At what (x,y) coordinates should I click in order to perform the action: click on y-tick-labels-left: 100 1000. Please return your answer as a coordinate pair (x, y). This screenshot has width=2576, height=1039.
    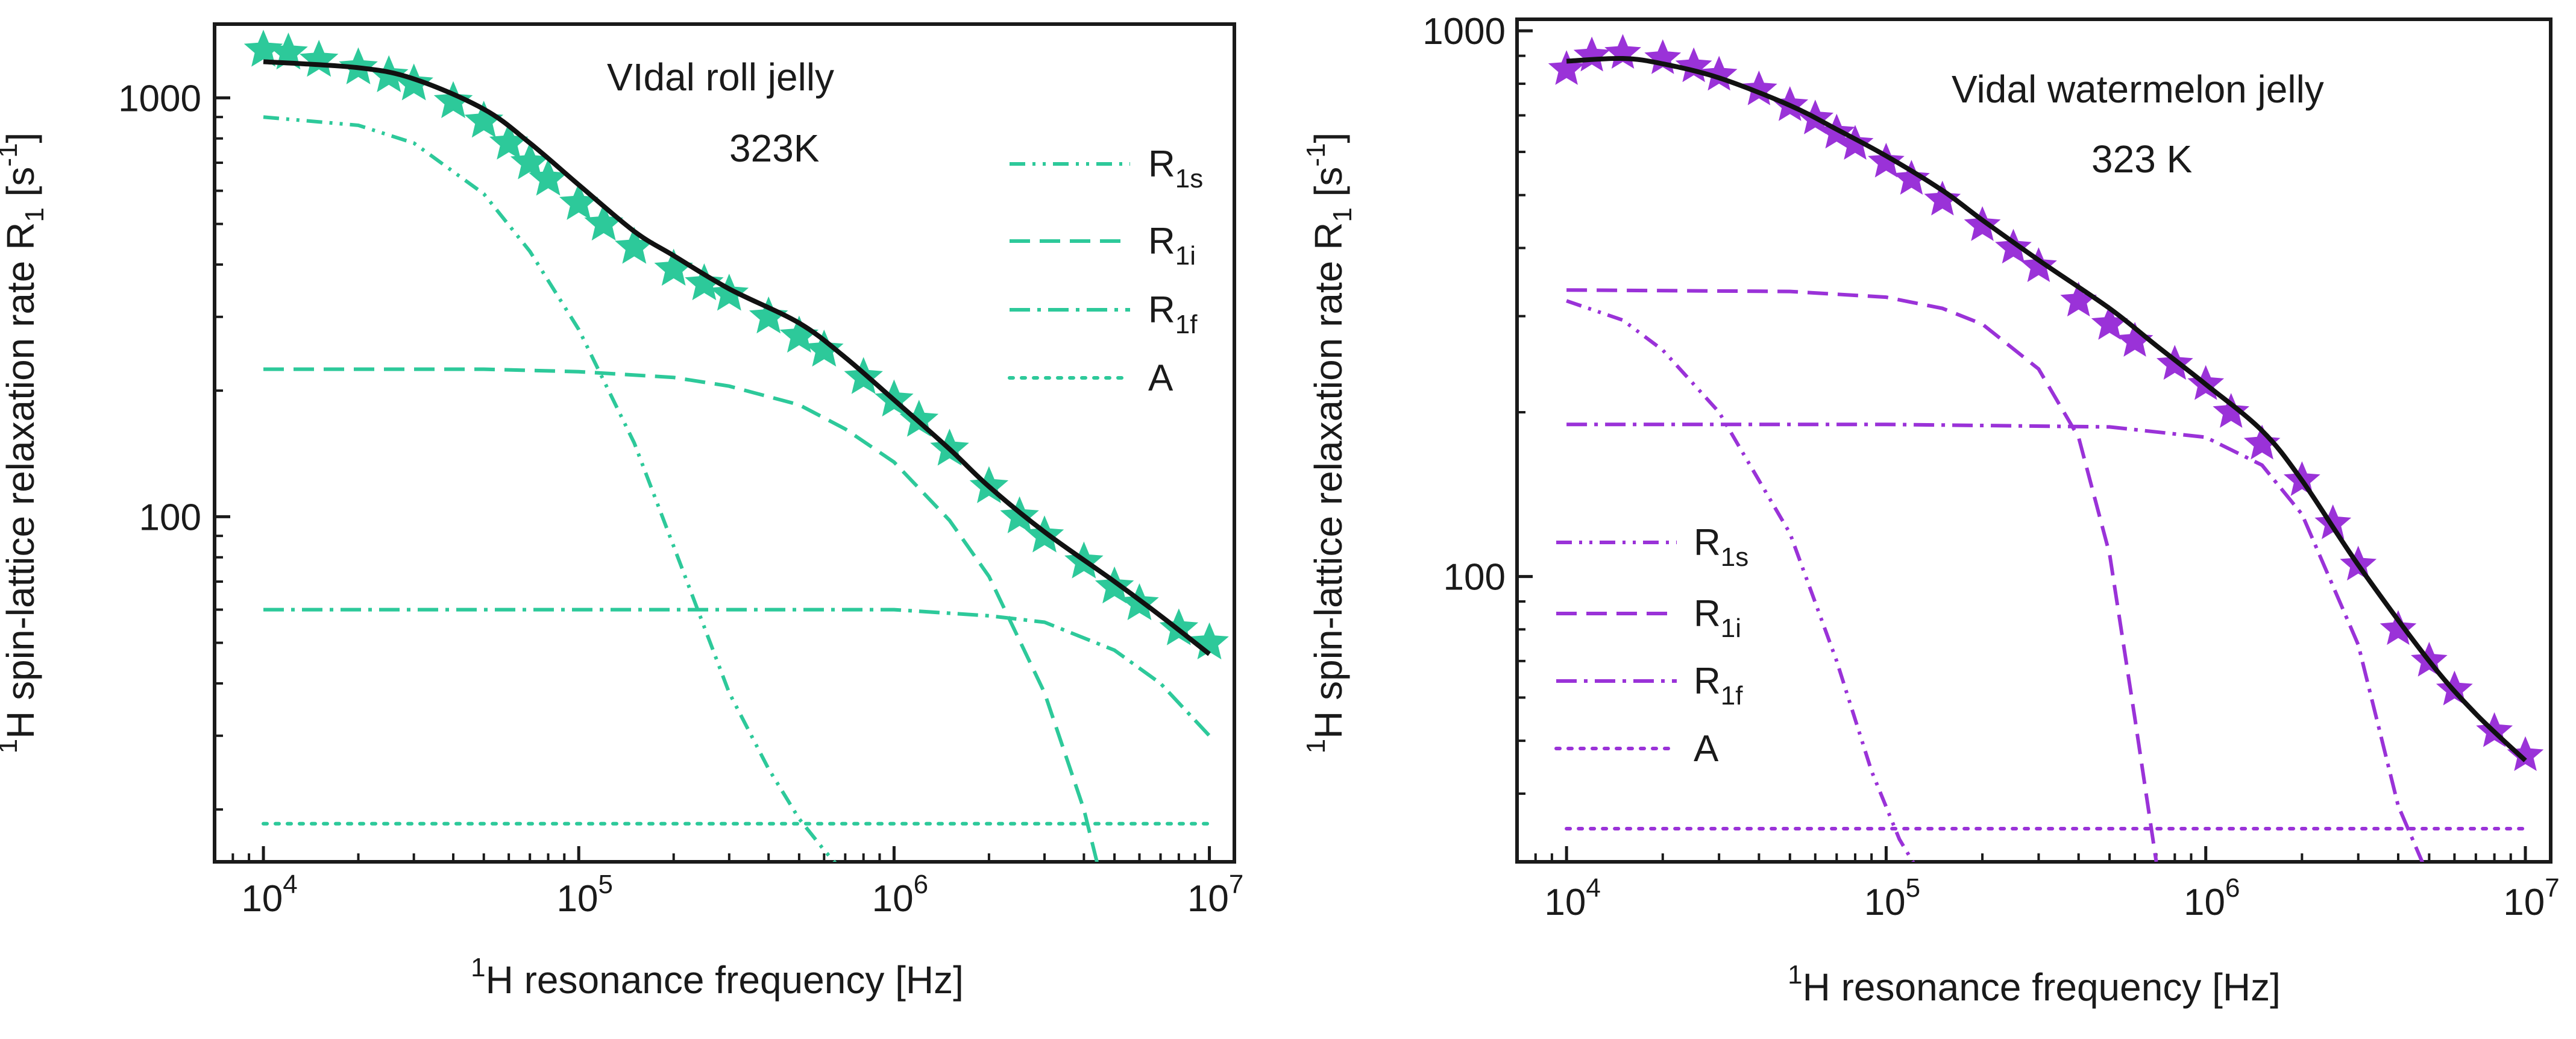
    Looking at the image, I should click on (159, 308).